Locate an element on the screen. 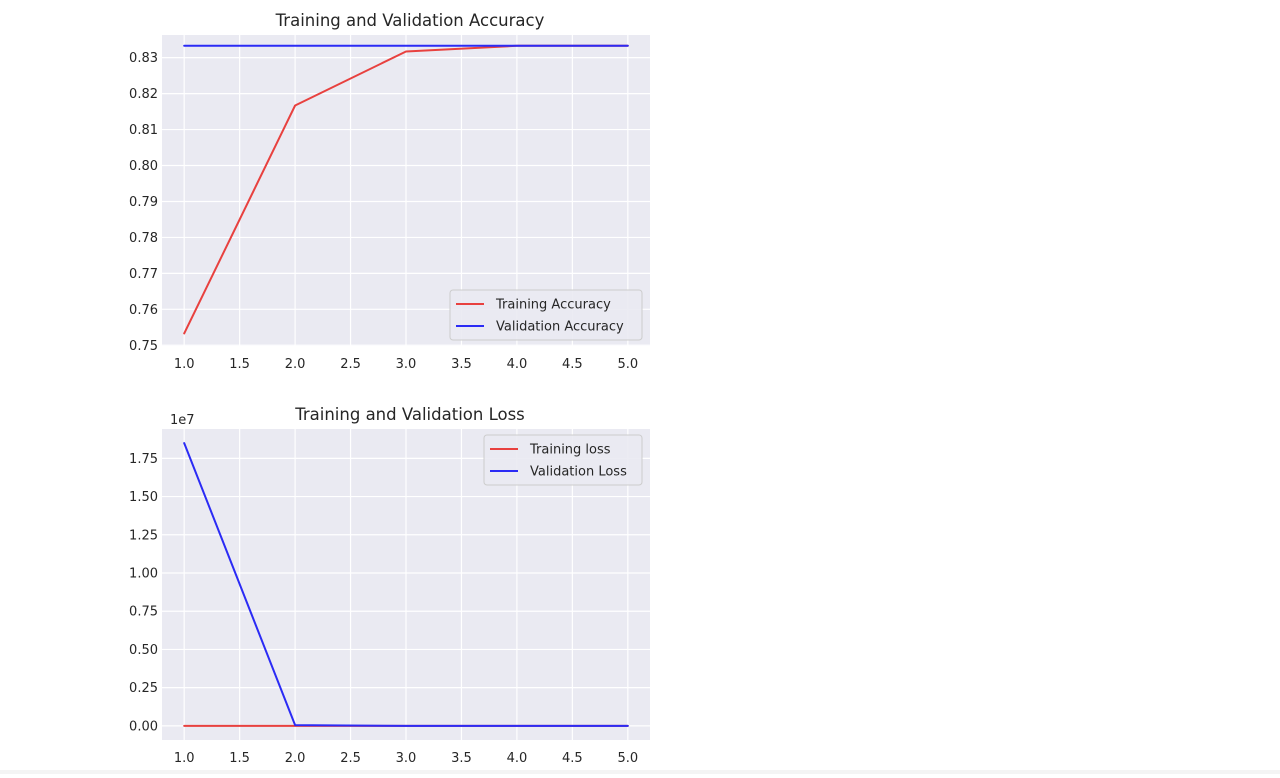 The image size is (1280, 778). accuracy-legend: Training Accuracy Validation Accuracy is located at coordinates (546, 315).